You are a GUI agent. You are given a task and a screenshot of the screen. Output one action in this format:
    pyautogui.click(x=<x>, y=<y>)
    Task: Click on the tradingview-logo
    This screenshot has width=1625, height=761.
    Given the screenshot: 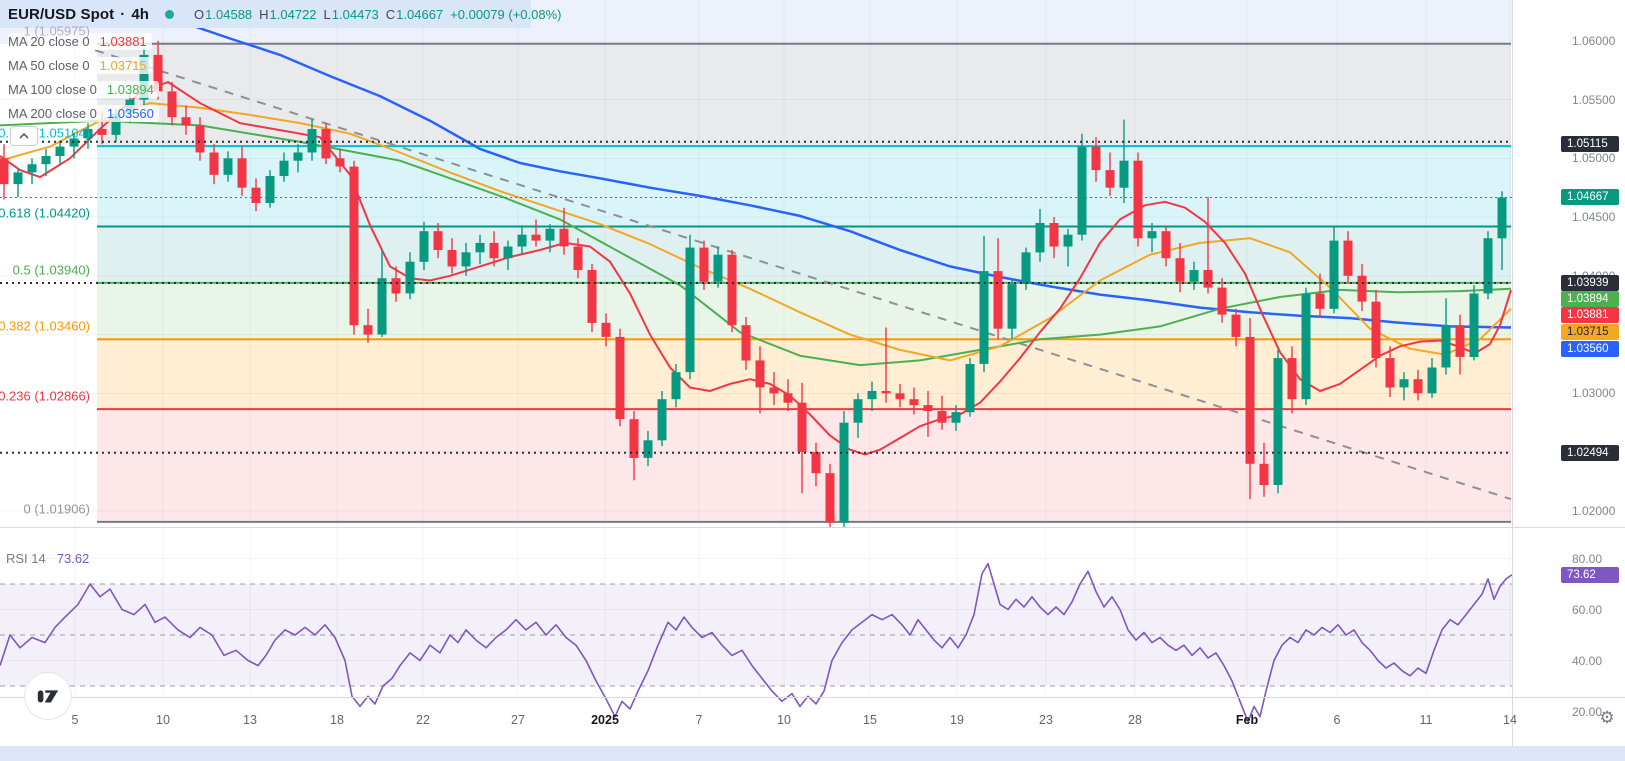 What is the action you would take?
    pyautogui.click(x=48, y=696)
    